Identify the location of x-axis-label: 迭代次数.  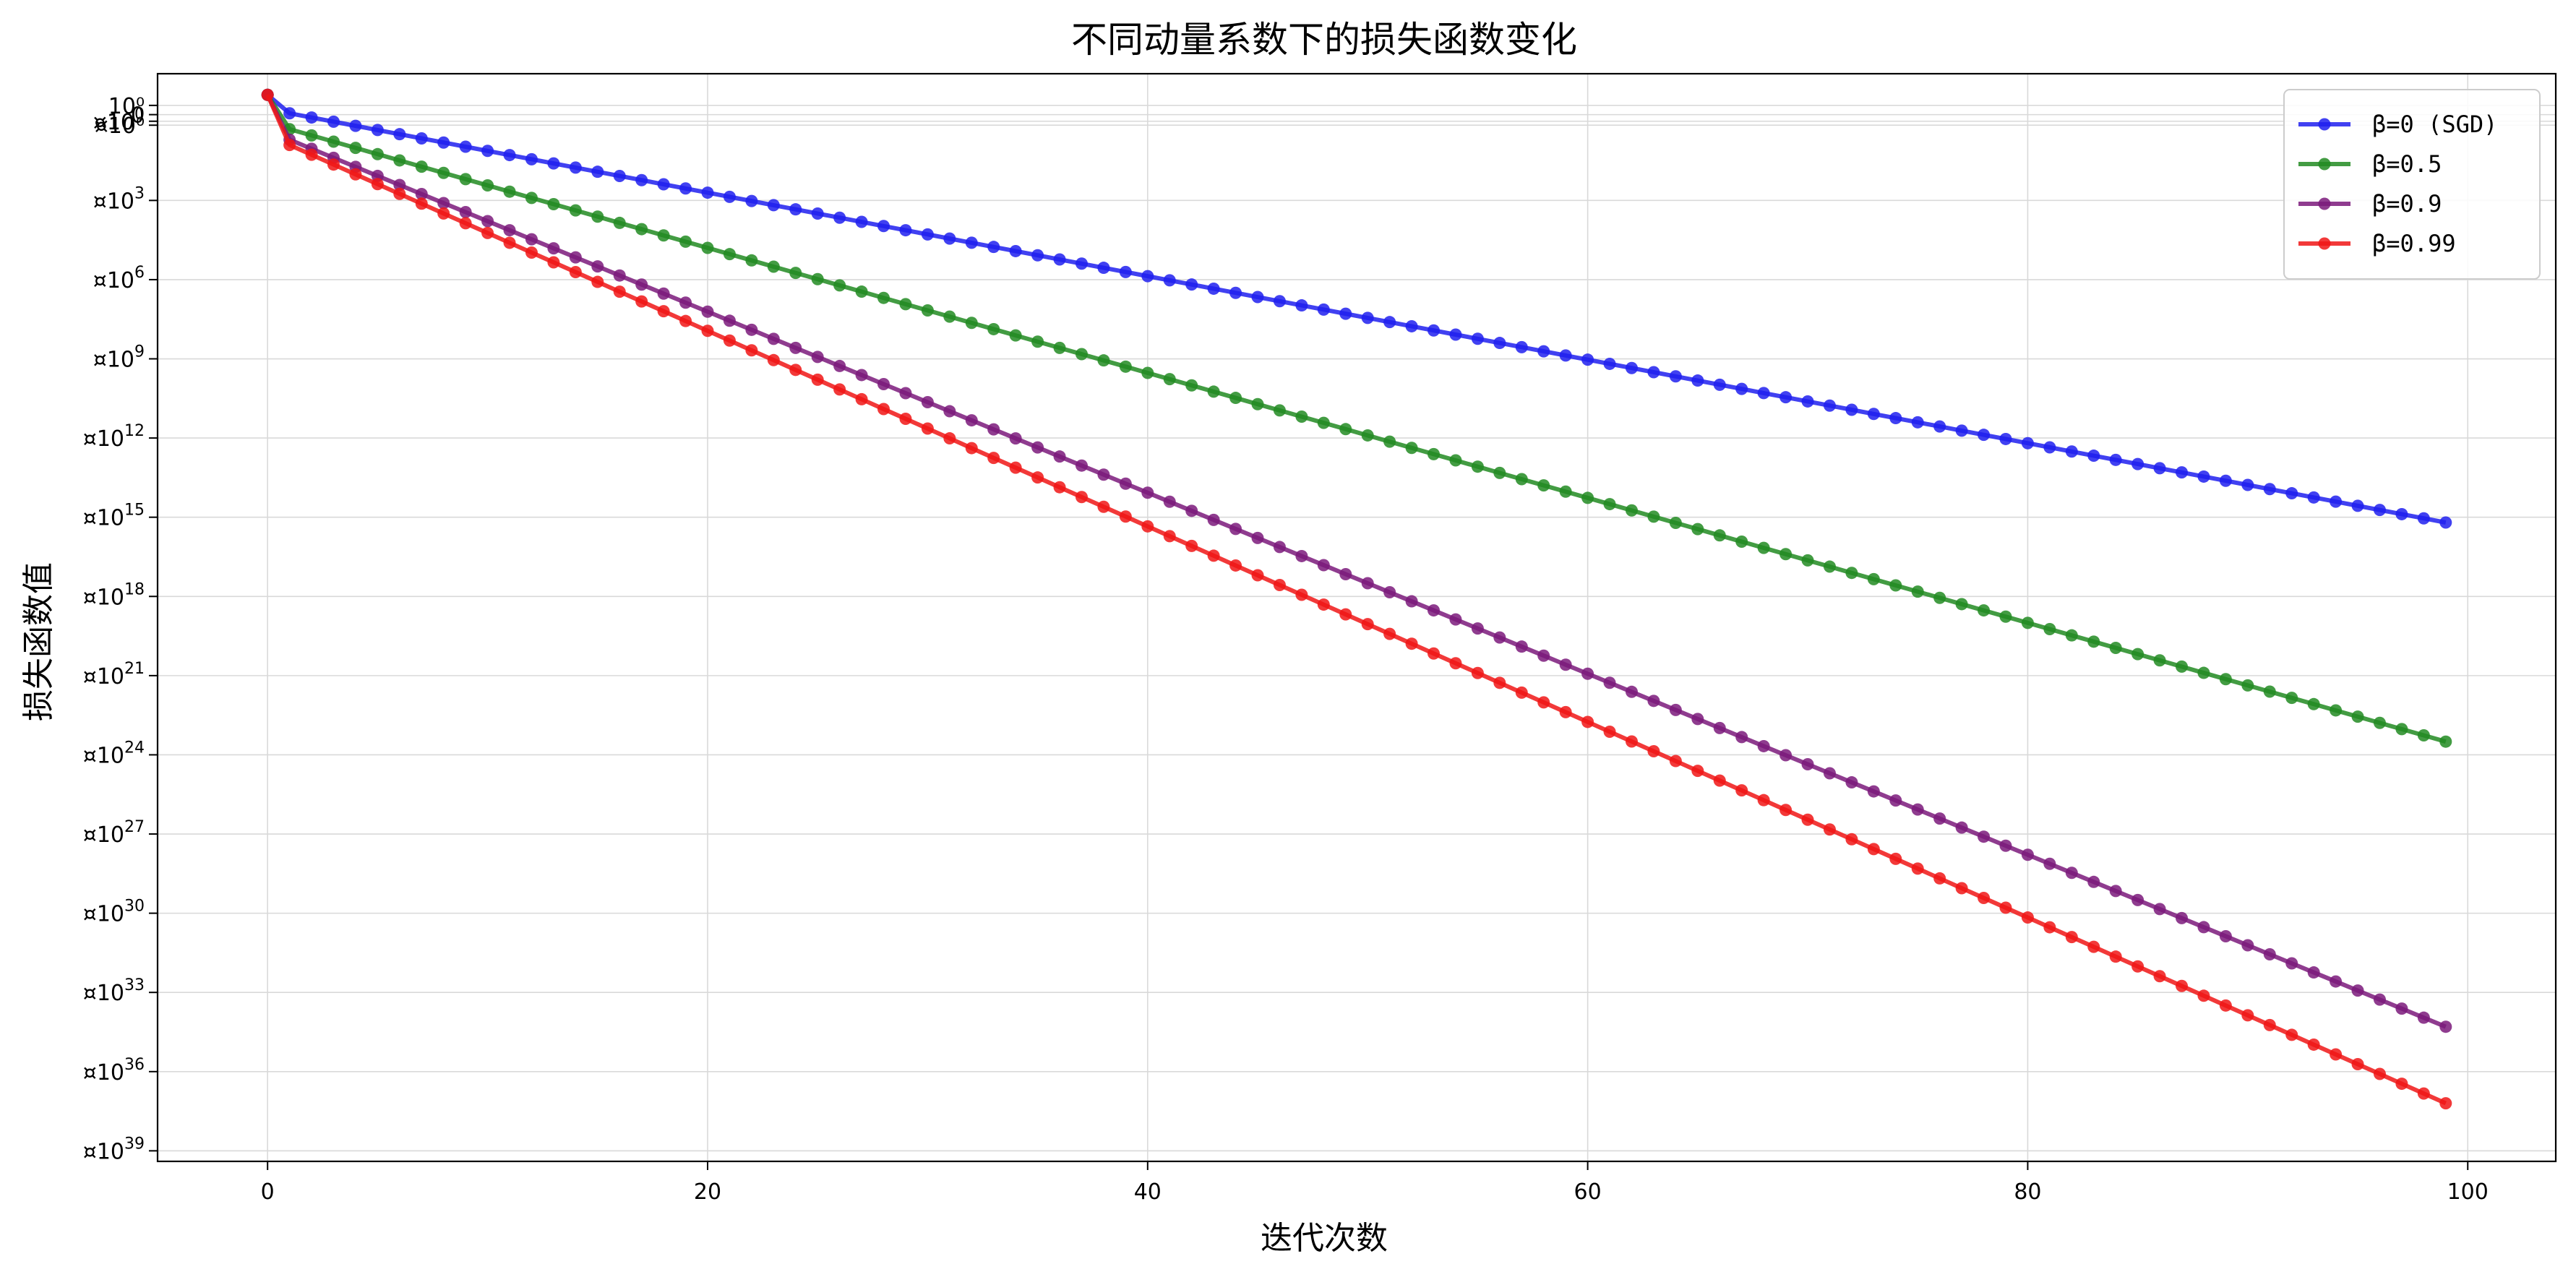
(1325, 1239).